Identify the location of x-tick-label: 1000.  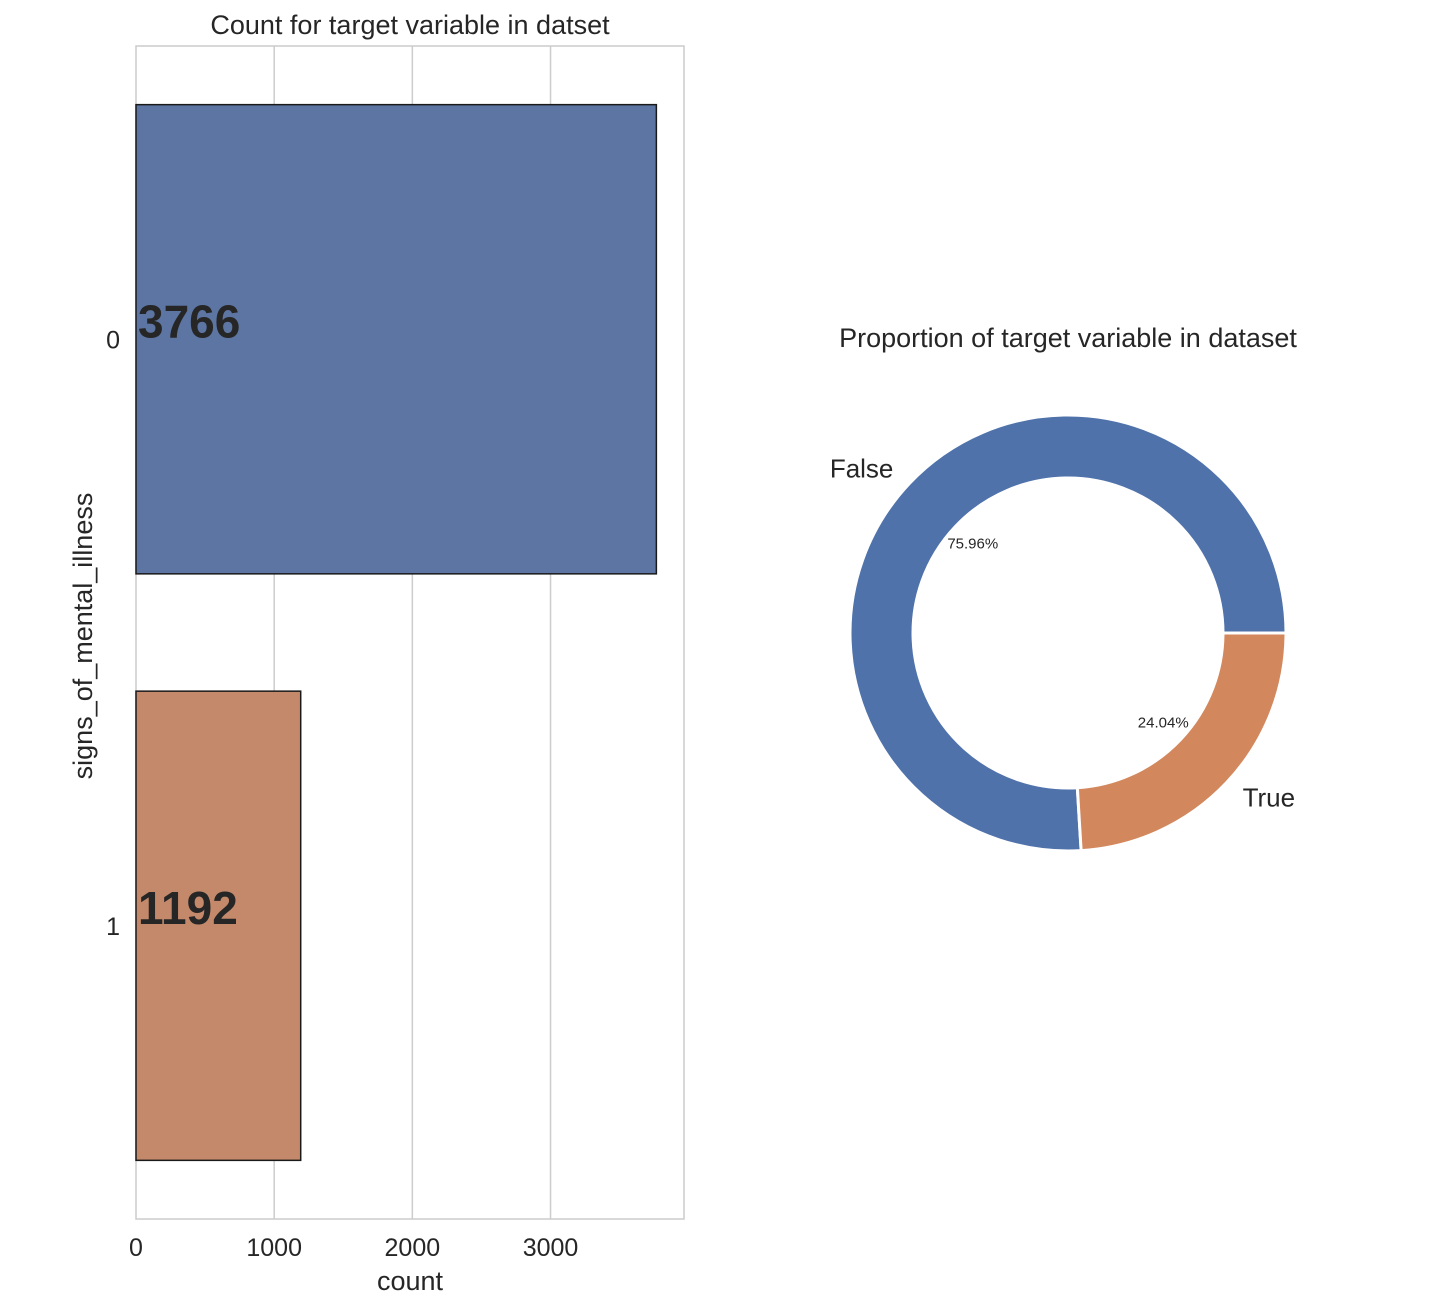
(274, 1248).